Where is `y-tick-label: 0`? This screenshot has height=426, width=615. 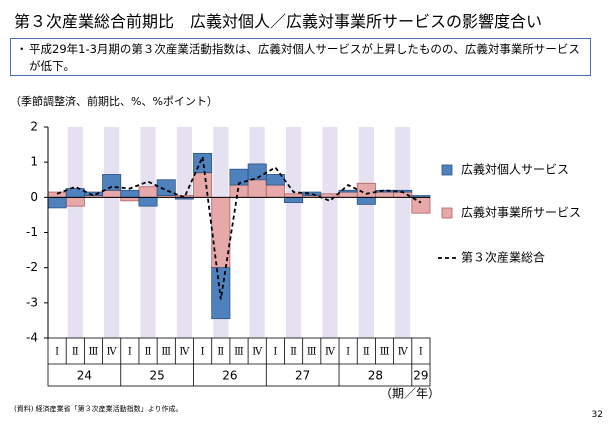
y-tick-label: 0 is located at coordinates (34, 197).